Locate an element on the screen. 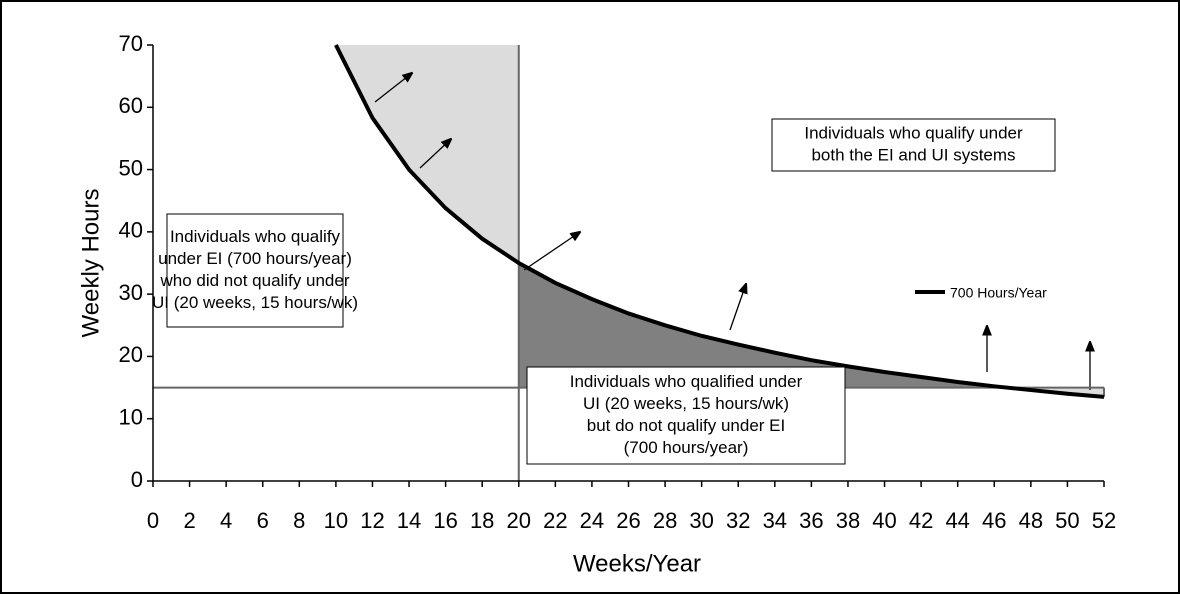  x-tick-label: 36 is located at coordinates (811, 520).